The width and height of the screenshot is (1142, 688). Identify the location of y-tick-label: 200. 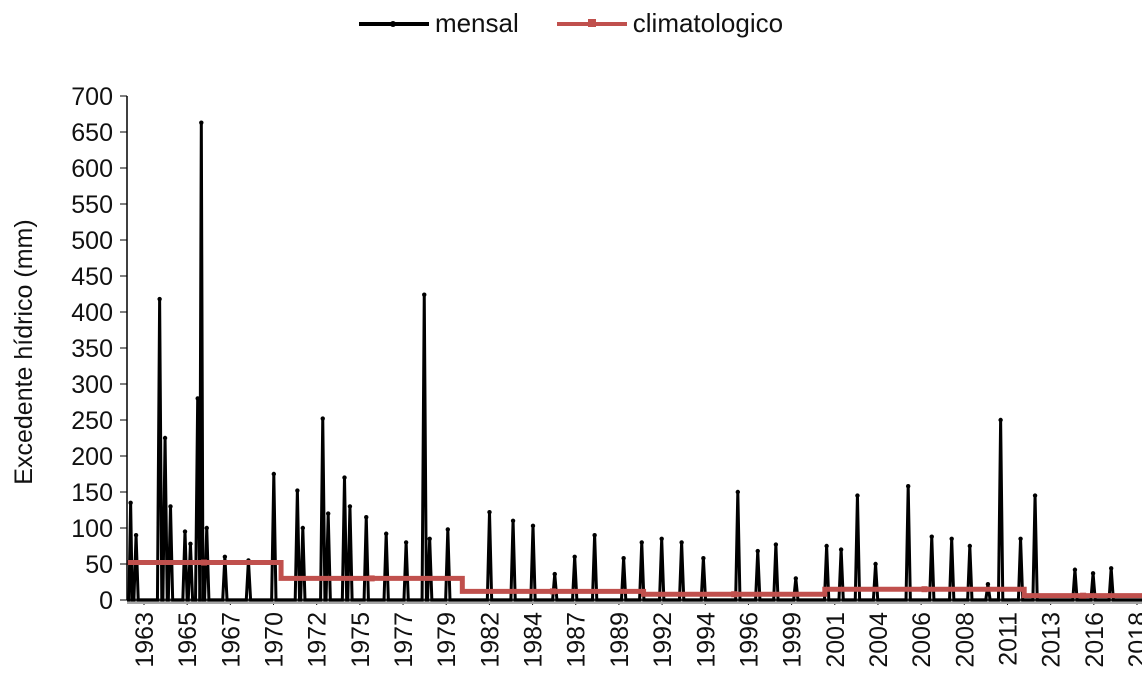
(92, 457).